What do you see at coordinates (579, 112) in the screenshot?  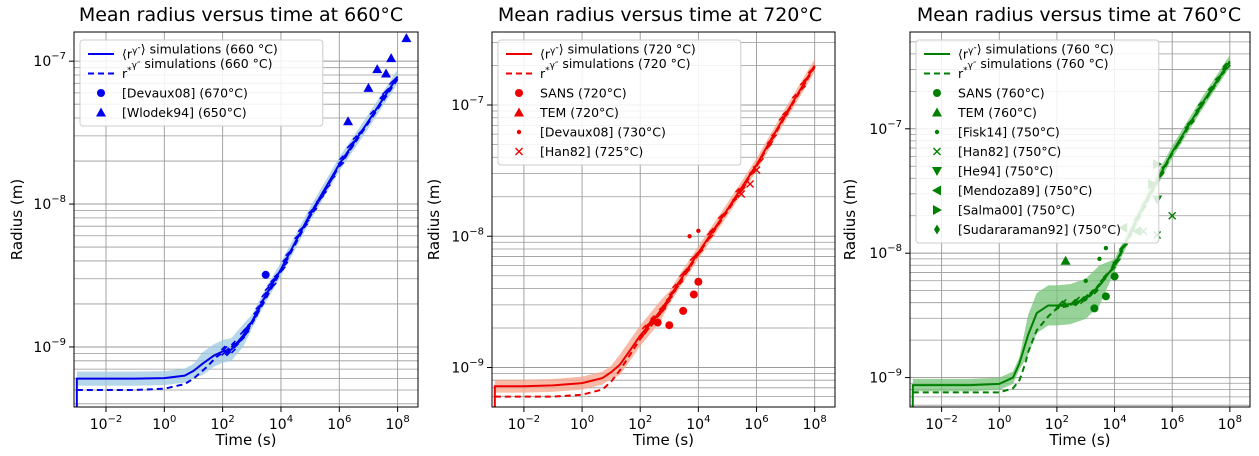 I see `legend-label: TEM (720°C)` at bounding box center [579, 112].